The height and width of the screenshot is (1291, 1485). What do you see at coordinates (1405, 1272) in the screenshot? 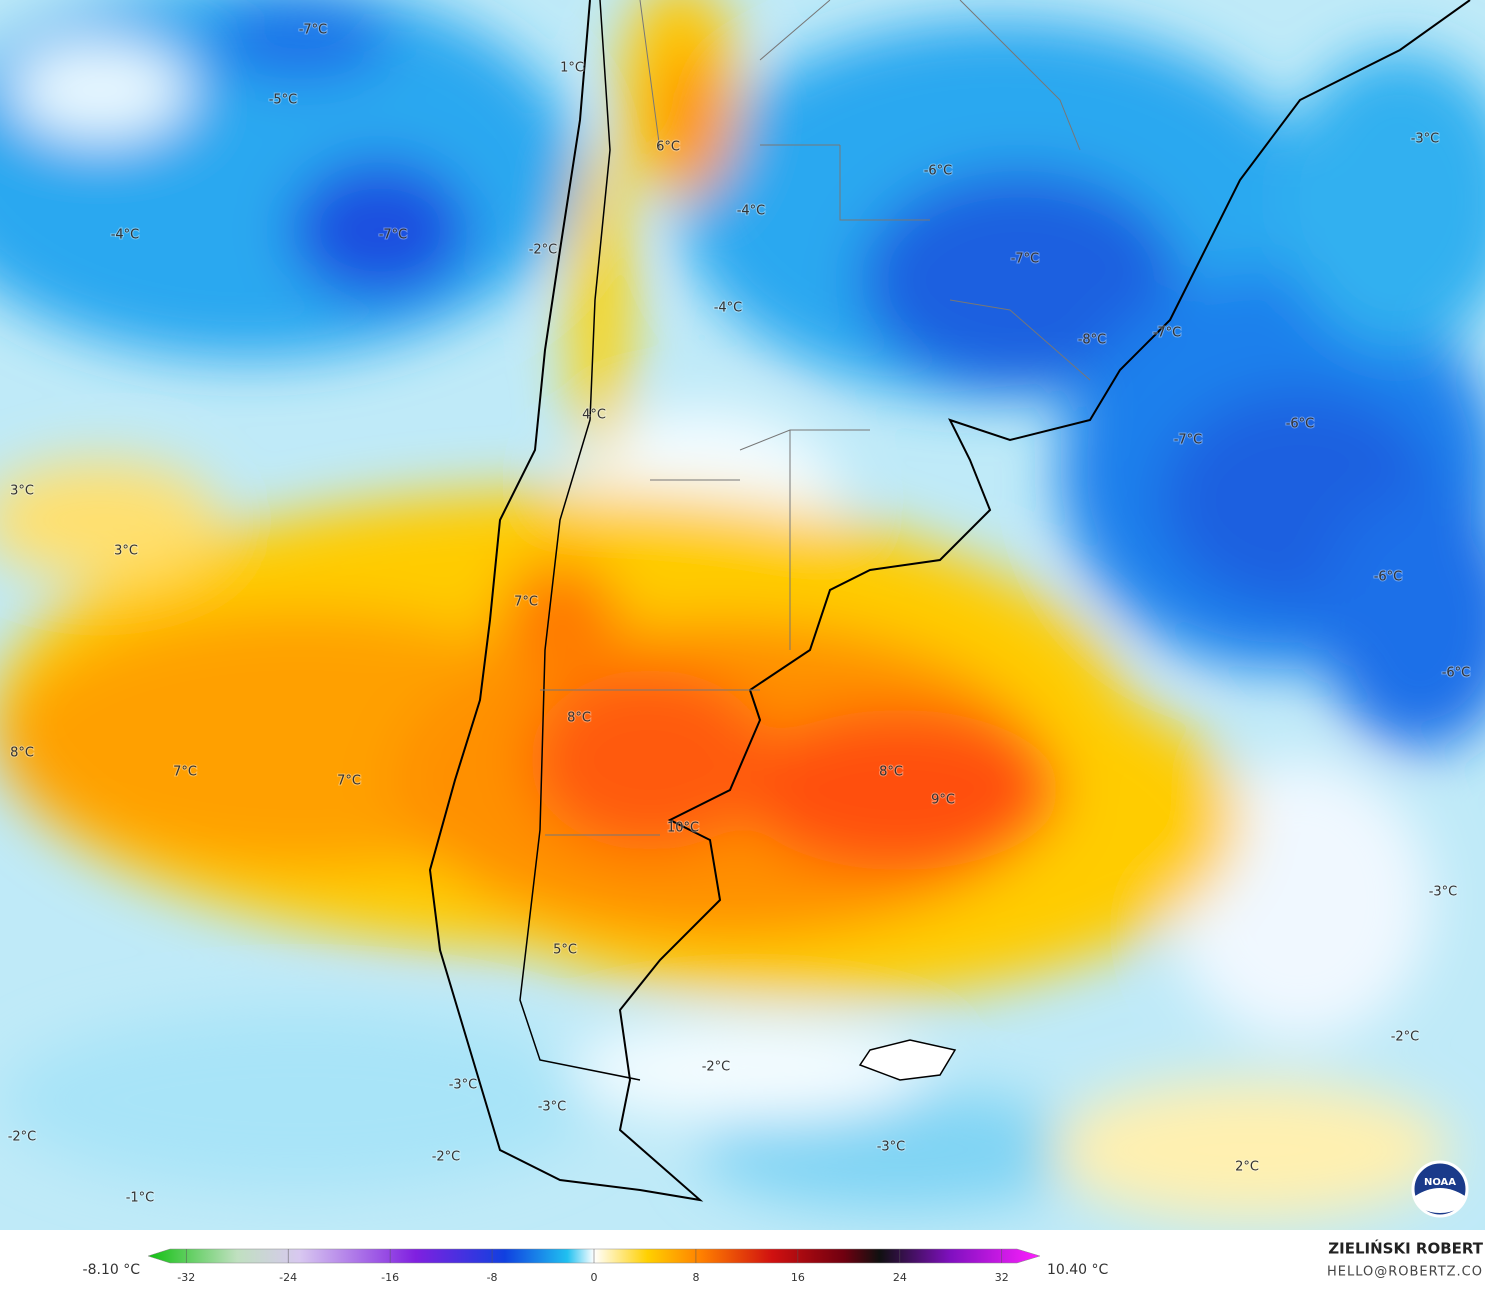
I see `email: HELLO@ROBERTZ.CO` at bounding box center [1405, 1272].